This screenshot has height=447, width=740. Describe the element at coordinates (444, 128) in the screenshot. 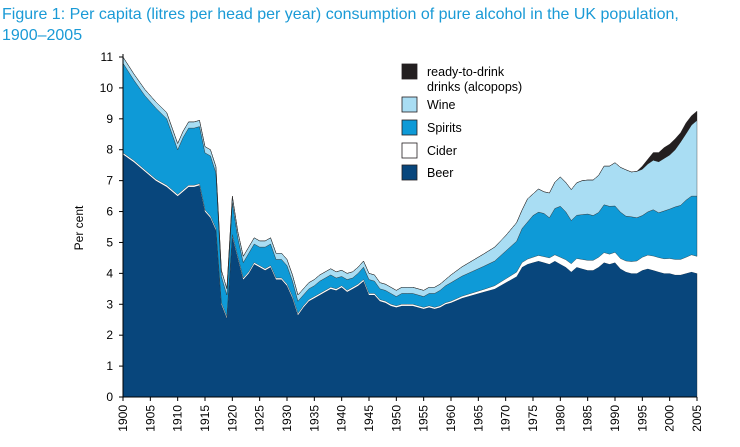

I see `legend-label-spirits: Spirits` at that location.